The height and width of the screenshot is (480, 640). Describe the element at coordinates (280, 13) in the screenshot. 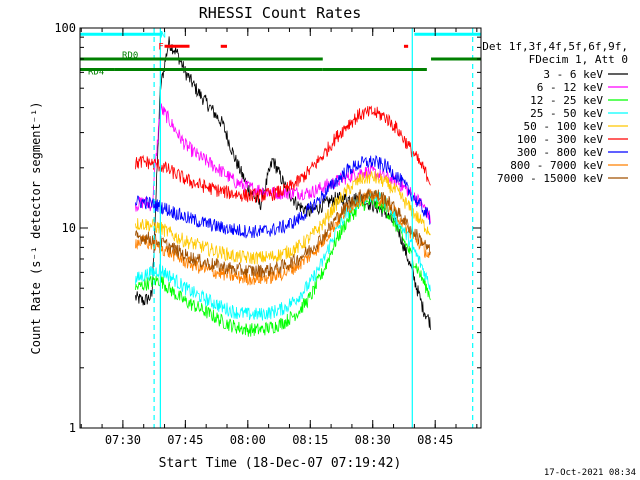

I see `chart-title: RHESSI Count Rates` at that location.